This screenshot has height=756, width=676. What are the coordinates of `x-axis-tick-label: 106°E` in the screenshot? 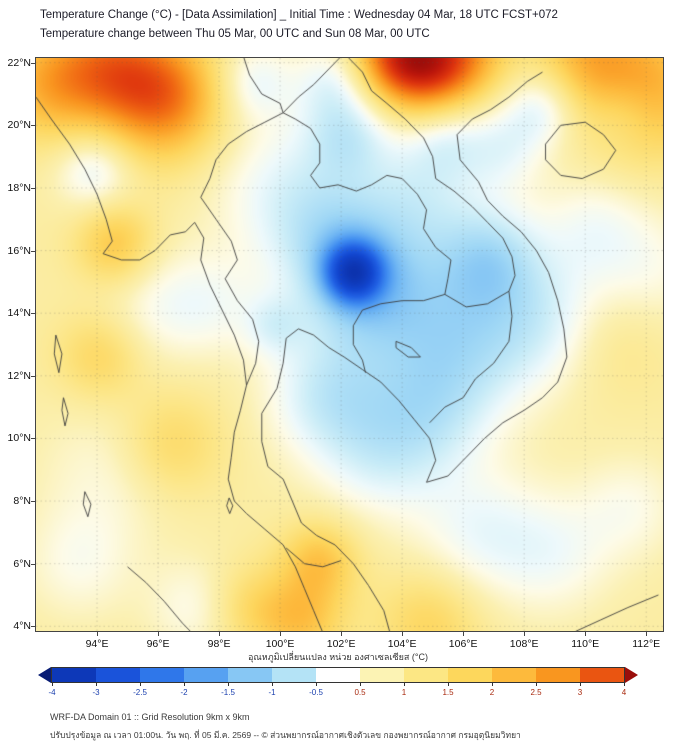 It's located at (463, 644).